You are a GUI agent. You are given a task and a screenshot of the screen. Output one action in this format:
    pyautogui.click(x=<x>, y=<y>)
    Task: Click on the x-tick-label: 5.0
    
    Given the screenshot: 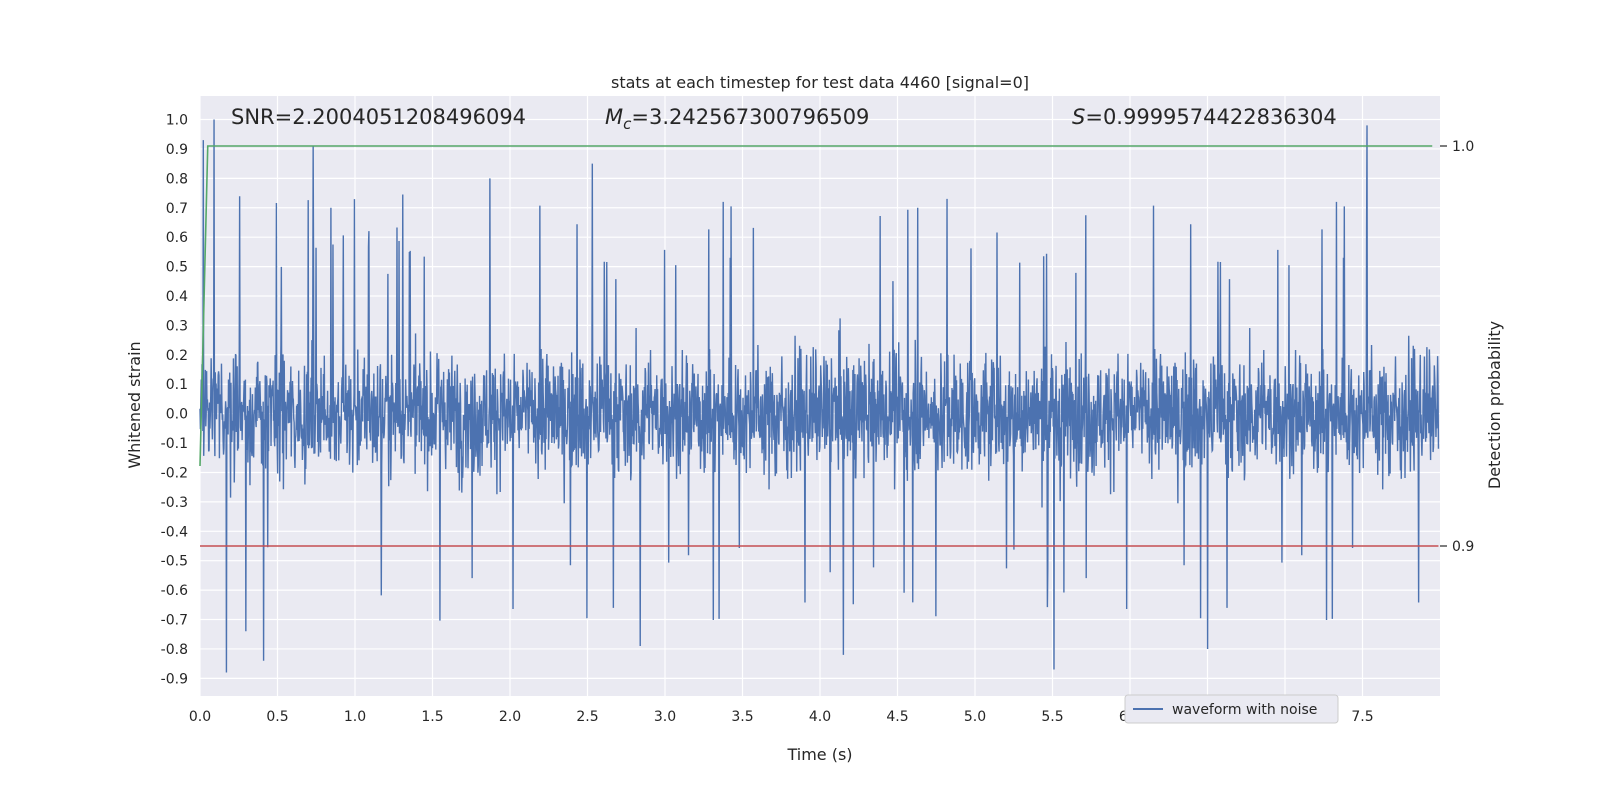 What is the action you would take?
    pyautogui.click(x=975, y=717)
    